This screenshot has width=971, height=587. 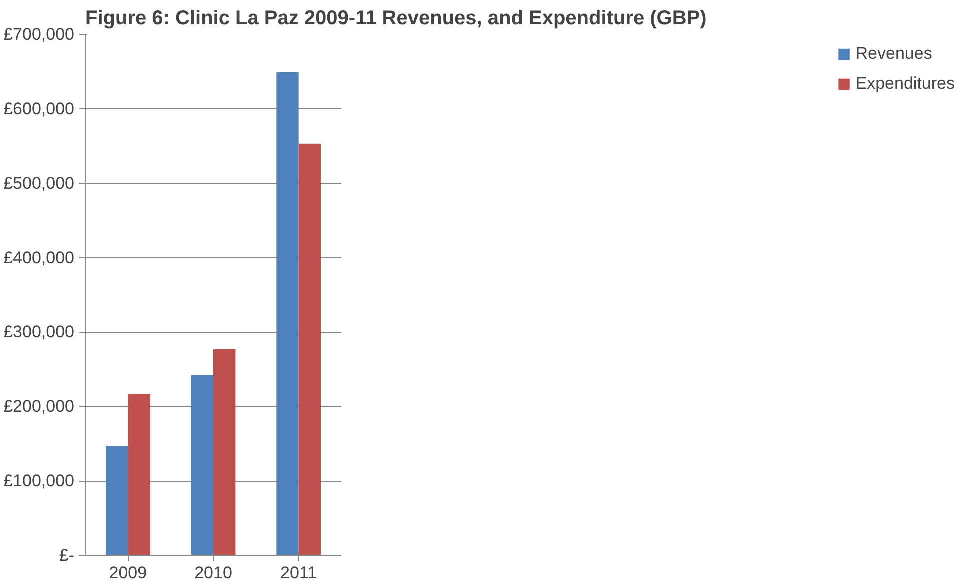 What do you see at coordinates (396, 19) in the screenshot?
I see `text: Figure 6: Clinic La Paz 2009-11 Revenues, and Expenditure (GBP)` at bounding box center [396, 19].